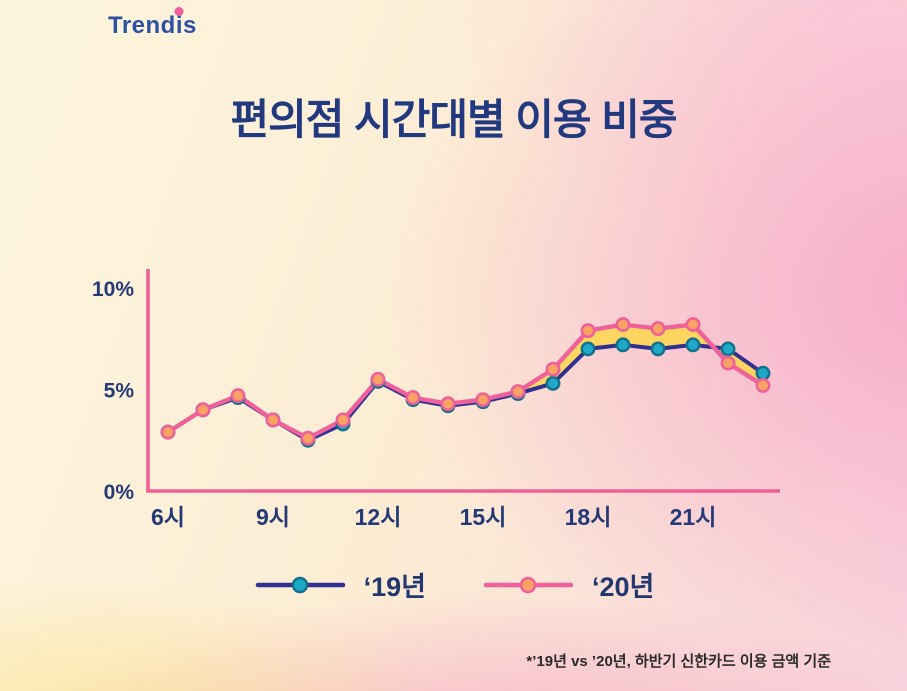 This screenshot has width=907, height=691. What do you see at coordinates (119, 391) in the screenshot?
I see `y-tick-label: 5%` at bounding box center [119, 391].